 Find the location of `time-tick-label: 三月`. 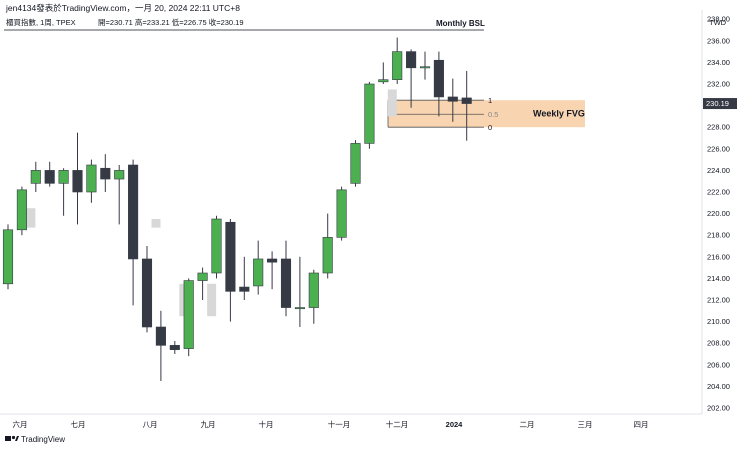

time-tick-label: 三月 is located at coordinates (585, 424).